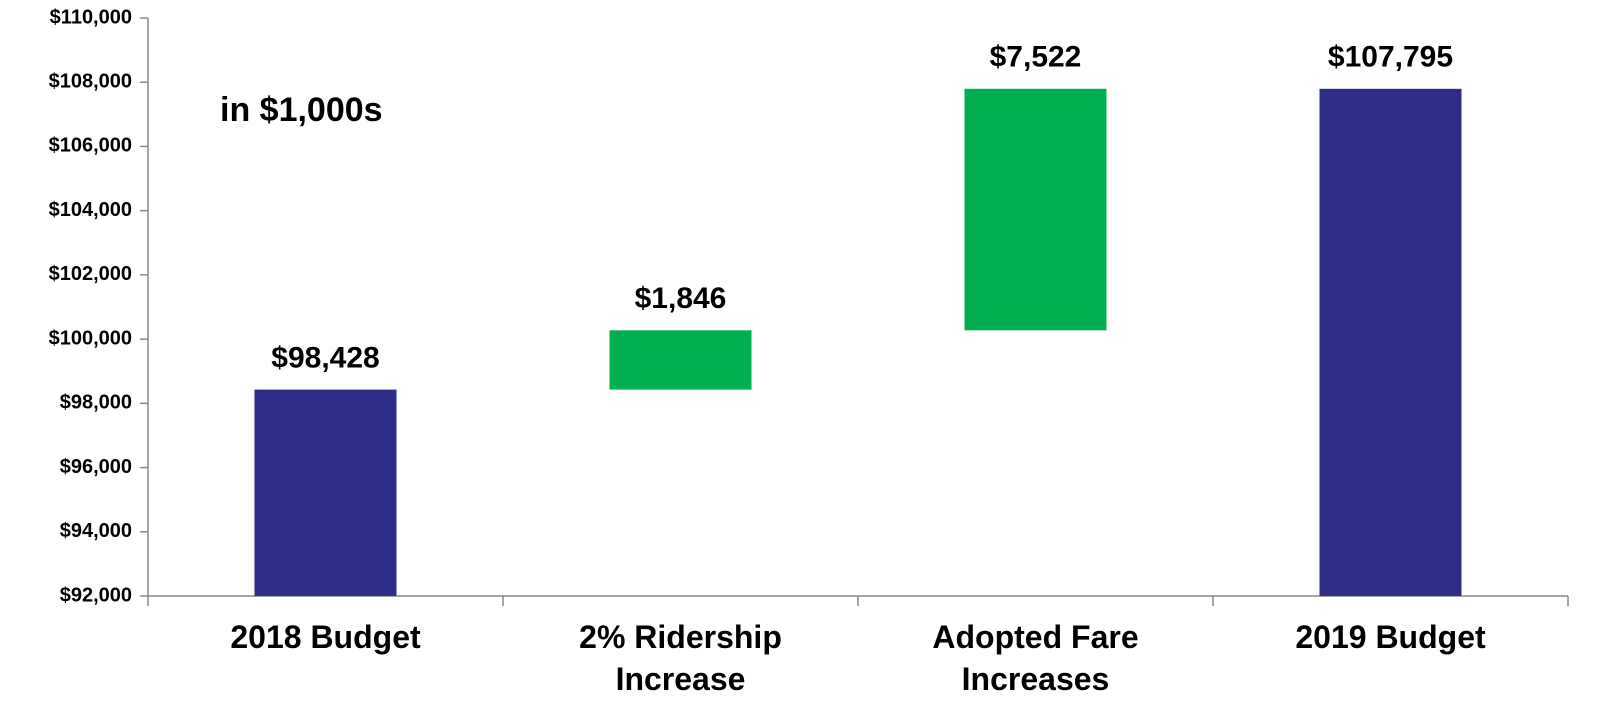 This screenshot has width=1615, height=718. Describe the element at coordinates (1036, 57) in the screenshot. I see `value-label: $7,522` at that location.